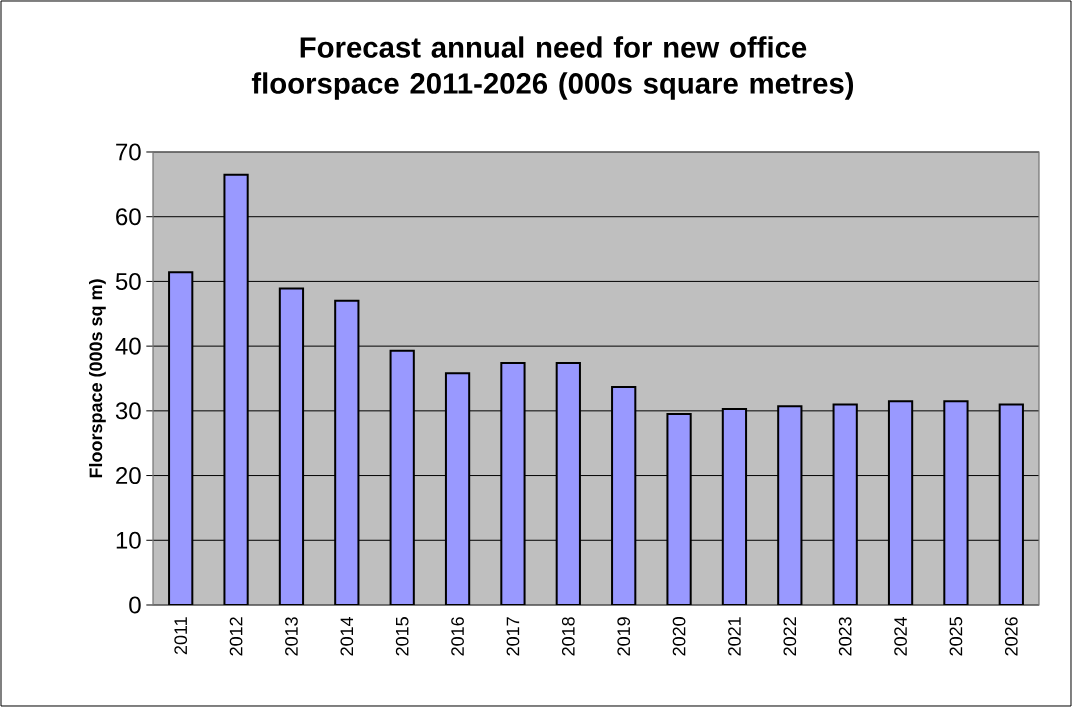 This screenshot has height=707, width=1072. Describe the element at coordinates (1011, 636) in the screenshot. I see `x-tick-label: 2026` at that location.